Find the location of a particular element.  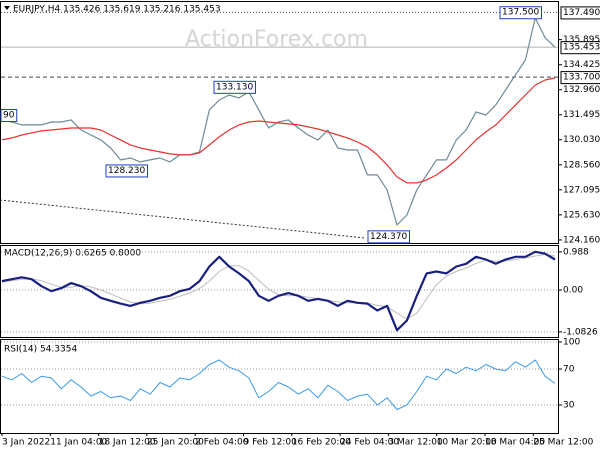

y-tick-label: 135.895 is located at coordinates (581, 40).